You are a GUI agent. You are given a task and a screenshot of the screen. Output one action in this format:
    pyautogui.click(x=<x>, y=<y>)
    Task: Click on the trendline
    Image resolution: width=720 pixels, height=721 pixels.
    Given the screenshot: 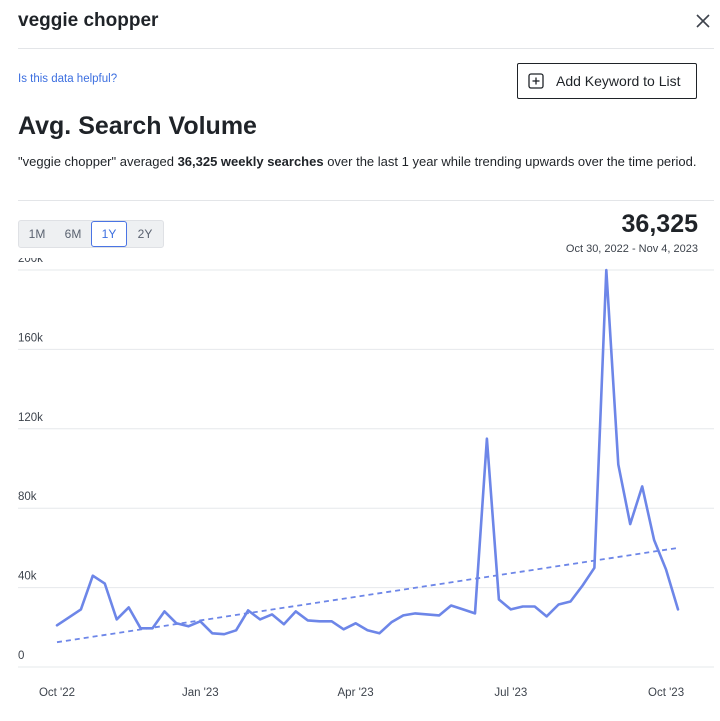 What is the action you would take?
    pyautogui.click(x=367, y=595)
    